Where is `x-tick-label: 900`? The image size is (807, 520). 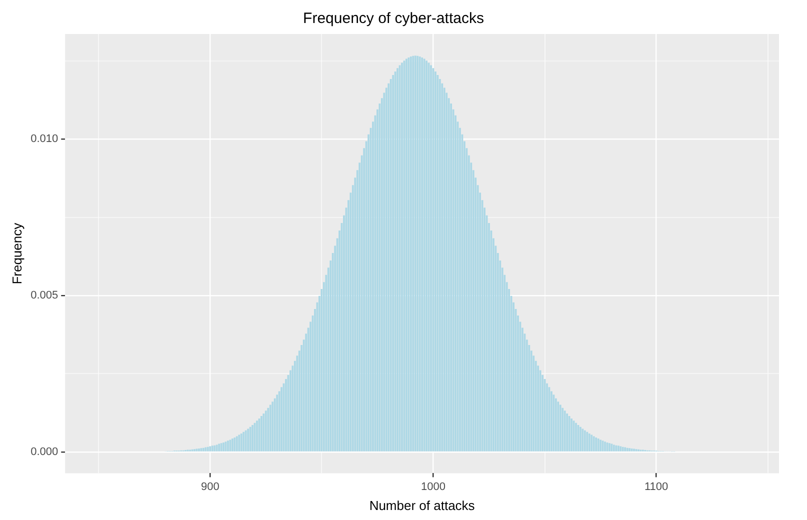
x-tick-label: 900 is located at coordinates (210, 486).